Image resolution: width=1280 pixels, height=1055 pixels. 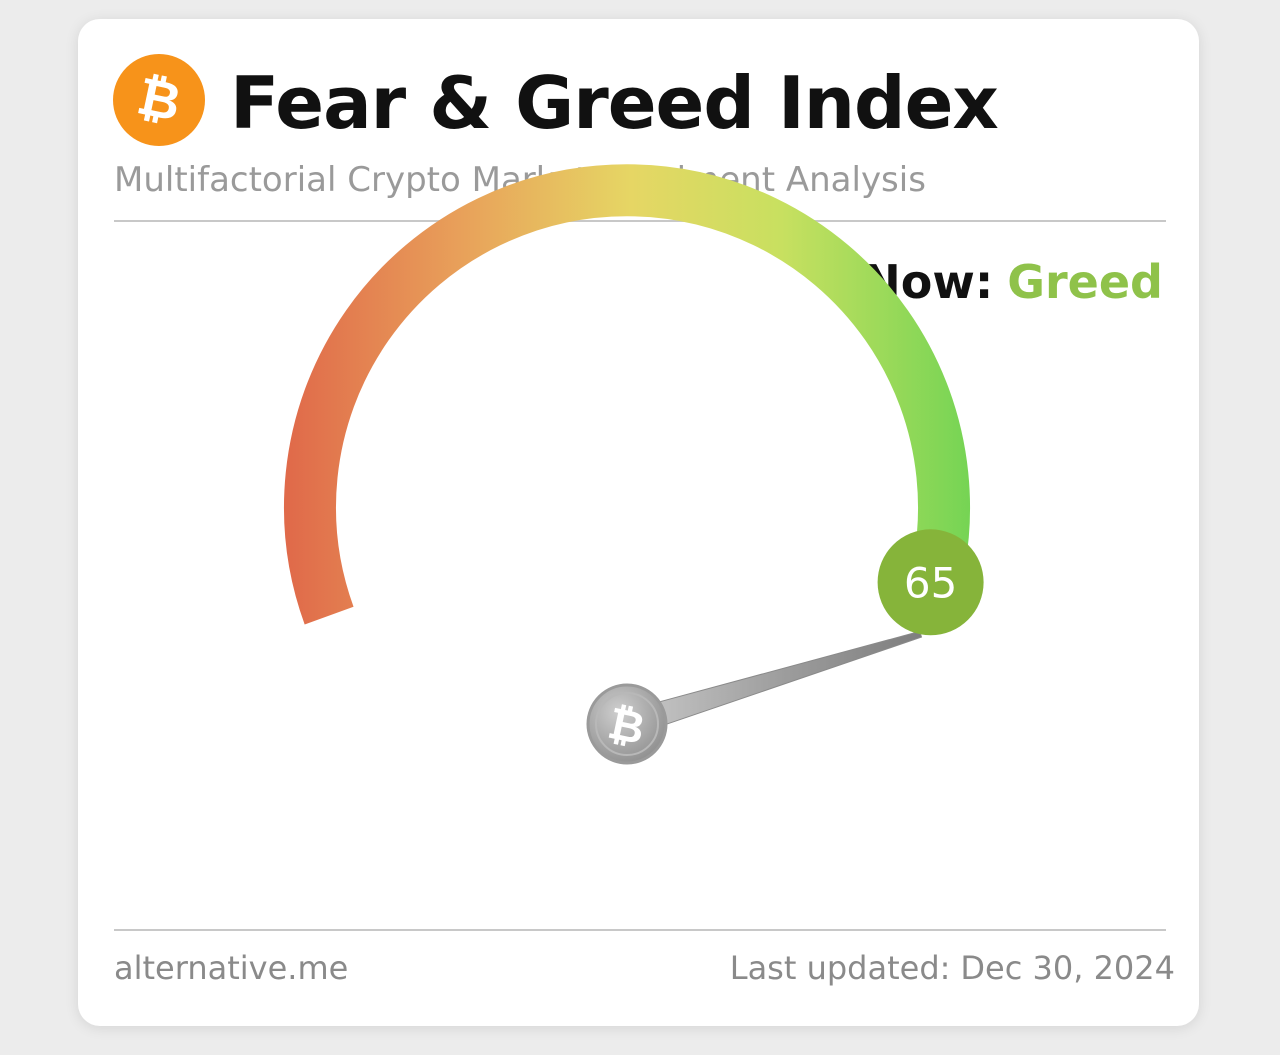 What do you see at coordinates (159, 100) in the screenshot?
I see `bitcoin-icon: ₿` at bounding box center [159, 100].